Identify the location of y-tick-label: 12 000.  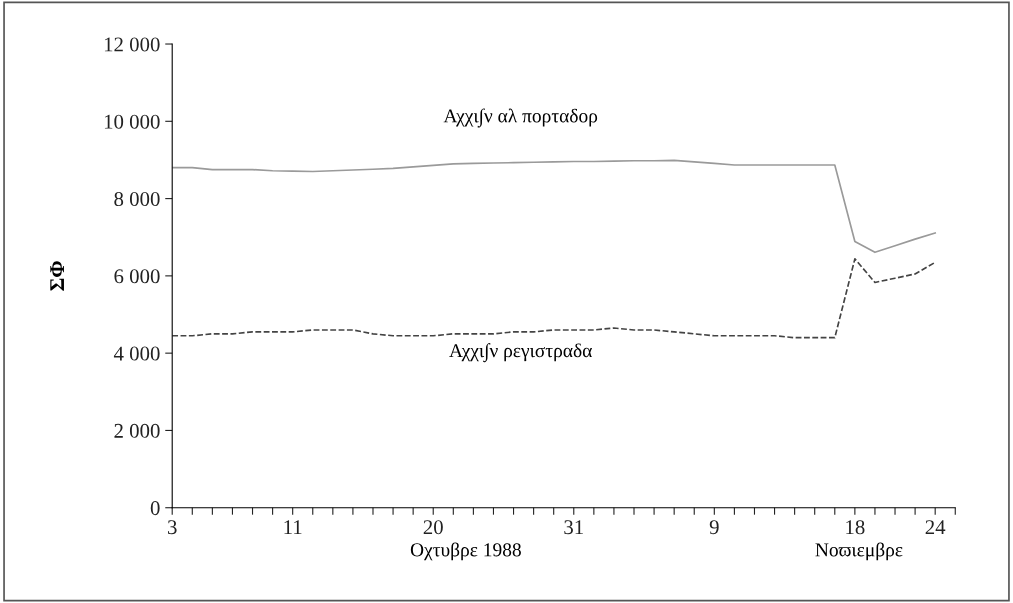
(132, 44).